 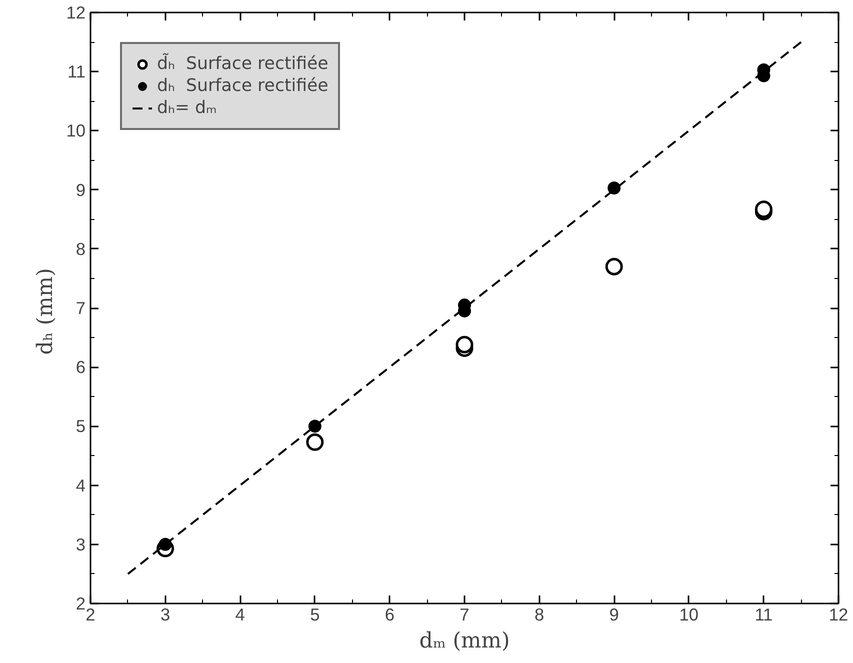 I want to click on x-tick-label: 4, so click(x=240, y=614).